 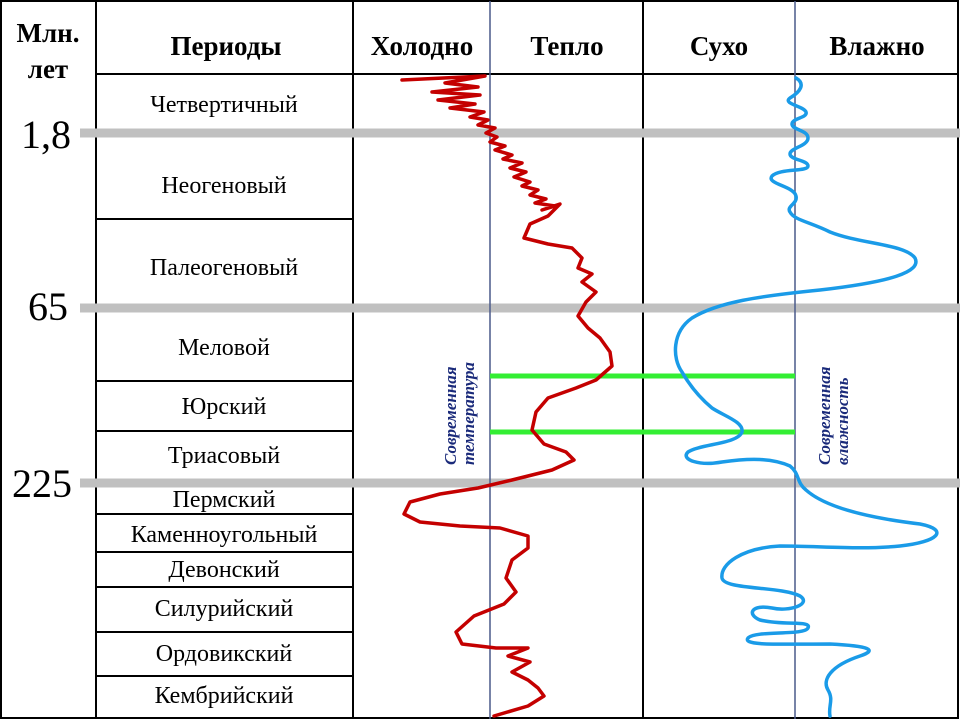 I want to click on header-dry: Сухо, so click(x=719, y=46).